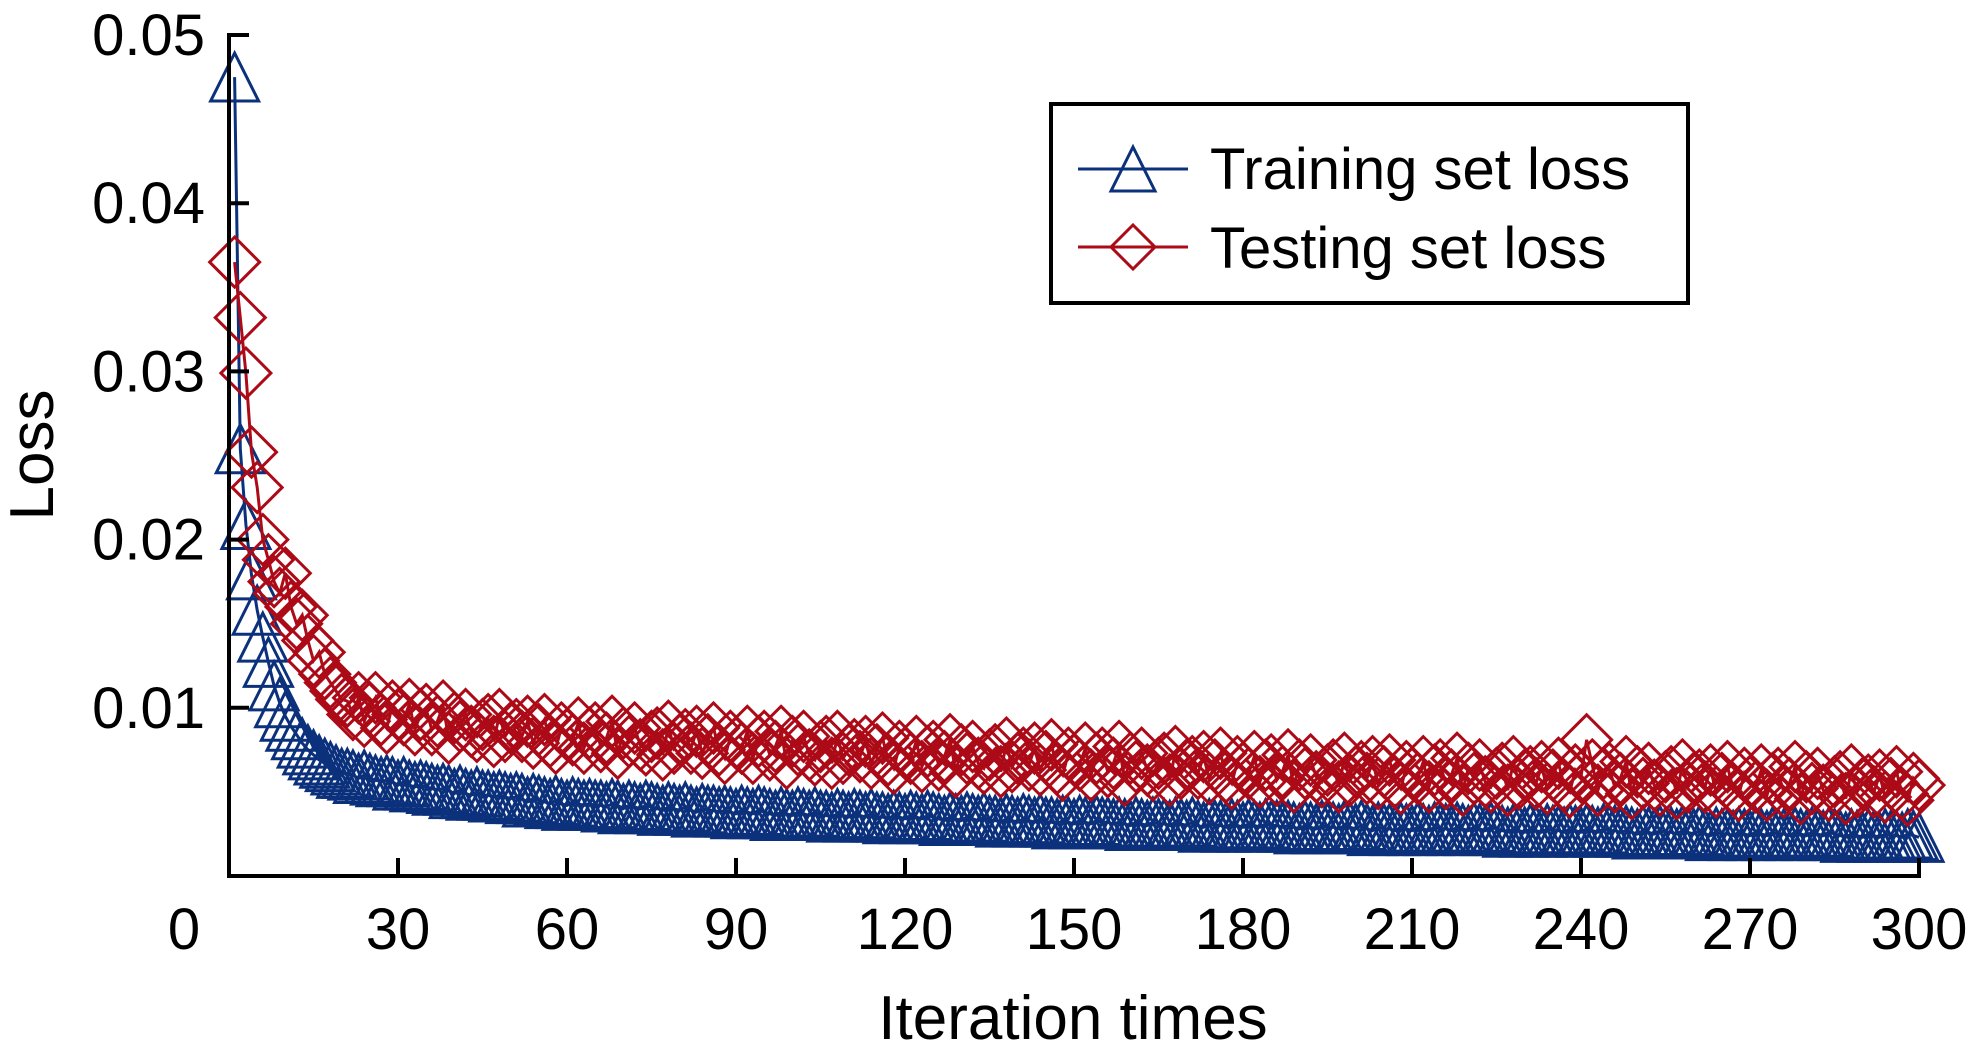 This screenshot has height=1060, width=1977. Describe the element at coordinates (1581, 929) in the screenshot. I see `x-tick-label: 240` at that location.